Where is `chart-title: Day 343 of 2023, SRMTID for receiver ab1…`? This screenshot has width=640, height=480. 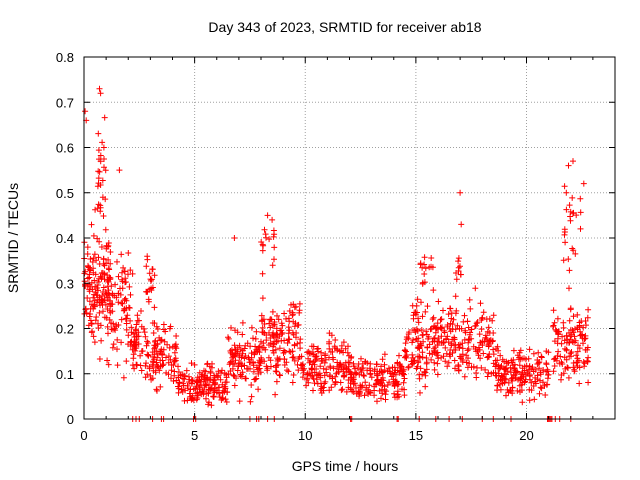 chart-title: Day 343 of 2023, SRMTID for receiver ab1… is located at coordinates (344, 27).